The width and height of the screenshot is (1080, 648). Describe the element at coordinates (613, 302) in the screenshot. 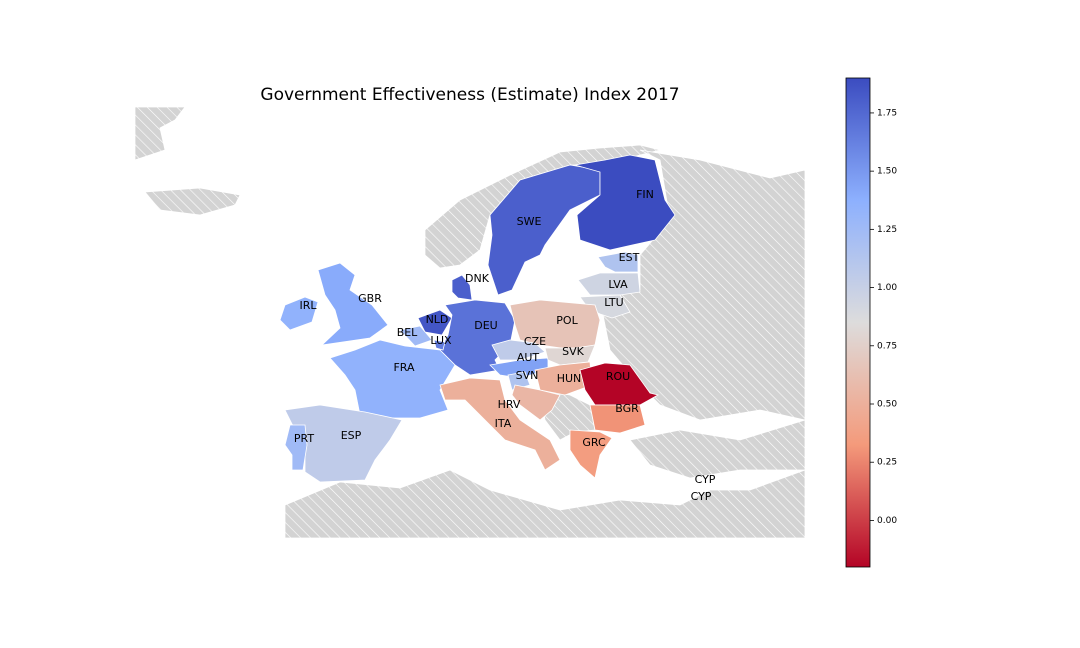

I see `country-label: LTU` at that location.